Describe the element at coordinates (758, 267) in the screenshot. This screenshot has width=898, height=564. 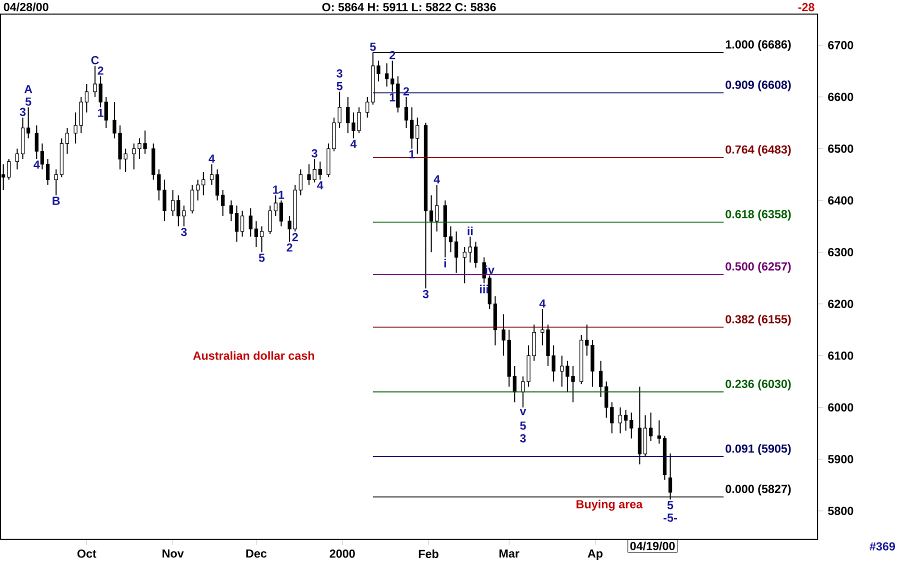
I see `ref-line-label: 0.500 (6257)` at that location.